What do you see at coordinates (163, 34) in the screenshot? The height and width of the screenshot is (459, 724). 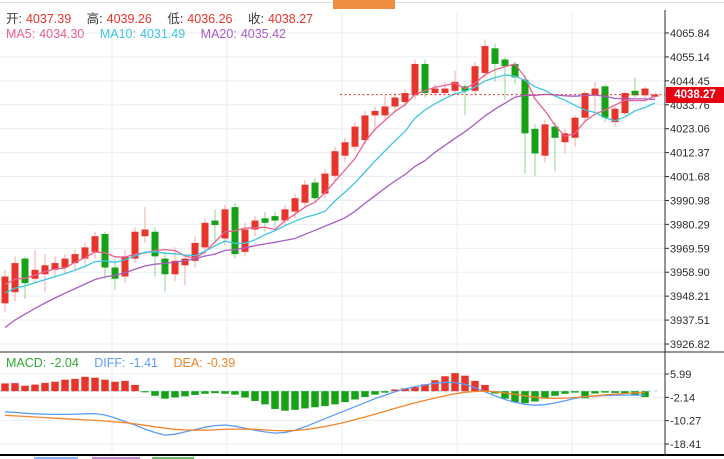 I see `ma10-value: 4031.49` at bounding box center [163, 34].